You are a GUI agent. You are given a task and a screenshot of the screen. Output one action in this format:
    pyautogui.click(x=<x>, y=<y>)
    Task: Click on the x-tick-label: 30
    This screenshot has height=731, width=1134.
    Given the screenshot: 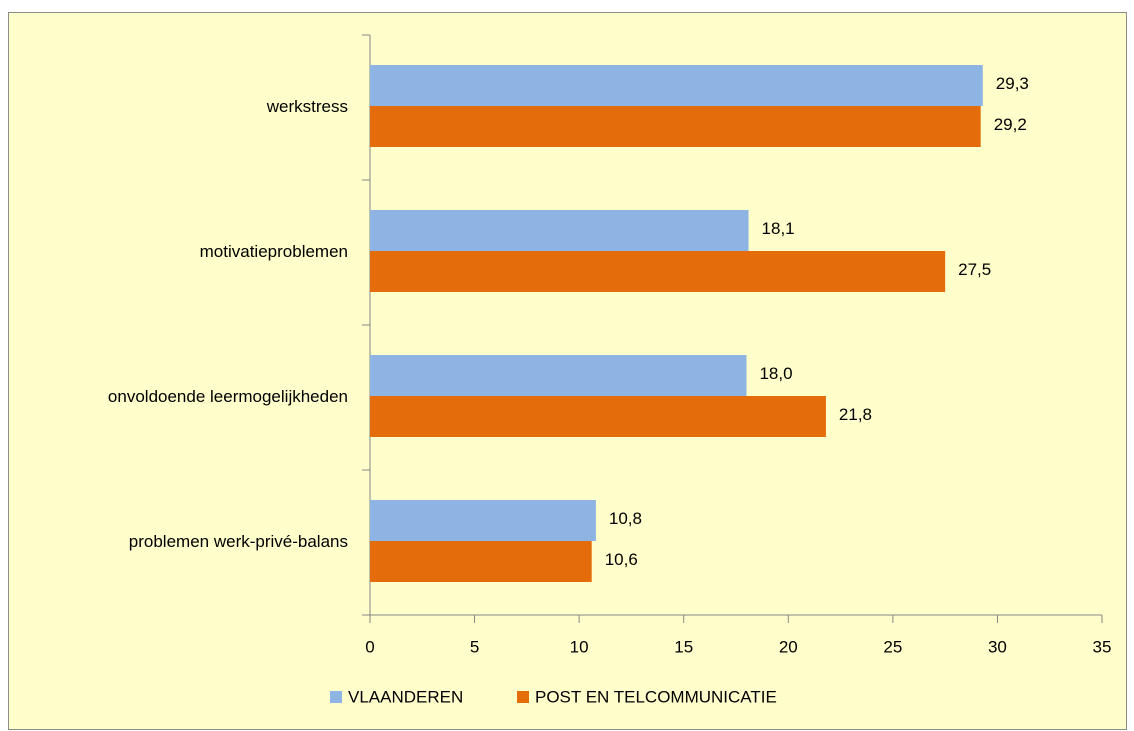 What is the action you would take?
    pyautogui.click(x=997, y=646)
    